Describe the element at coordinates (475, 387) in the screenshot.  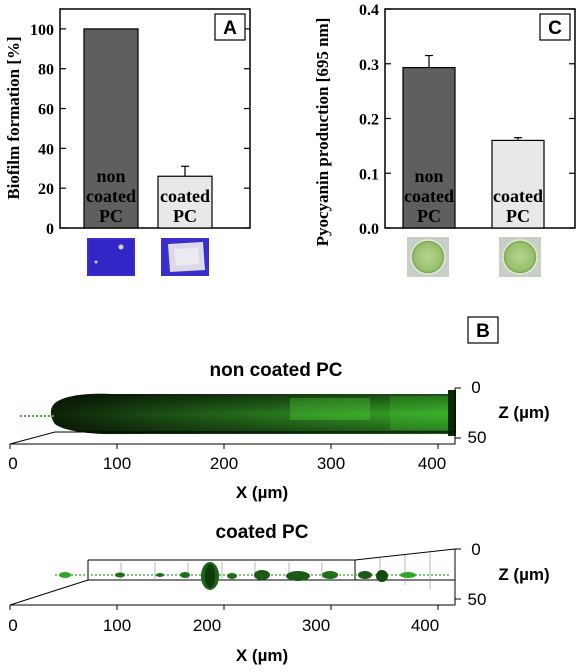
I see `non-coated-z-tick-0: 0` at that location.